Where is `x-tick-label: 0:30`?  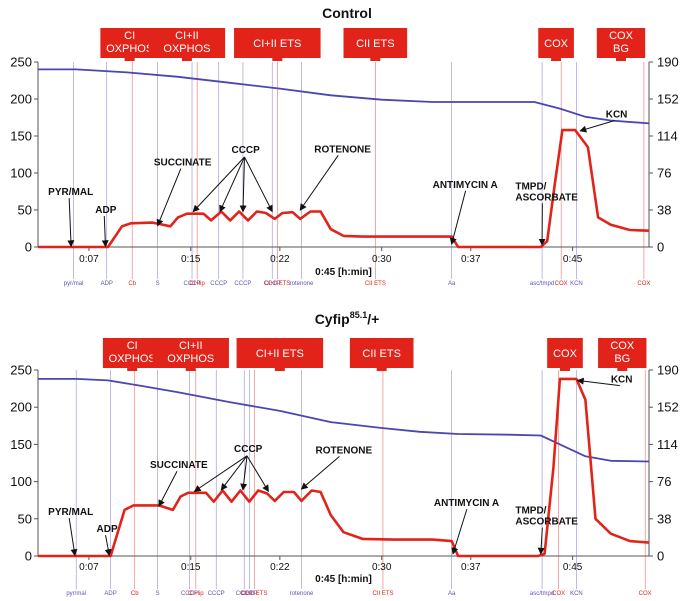 x-tick-label: 0:30 is located at coordinates (382, 567).